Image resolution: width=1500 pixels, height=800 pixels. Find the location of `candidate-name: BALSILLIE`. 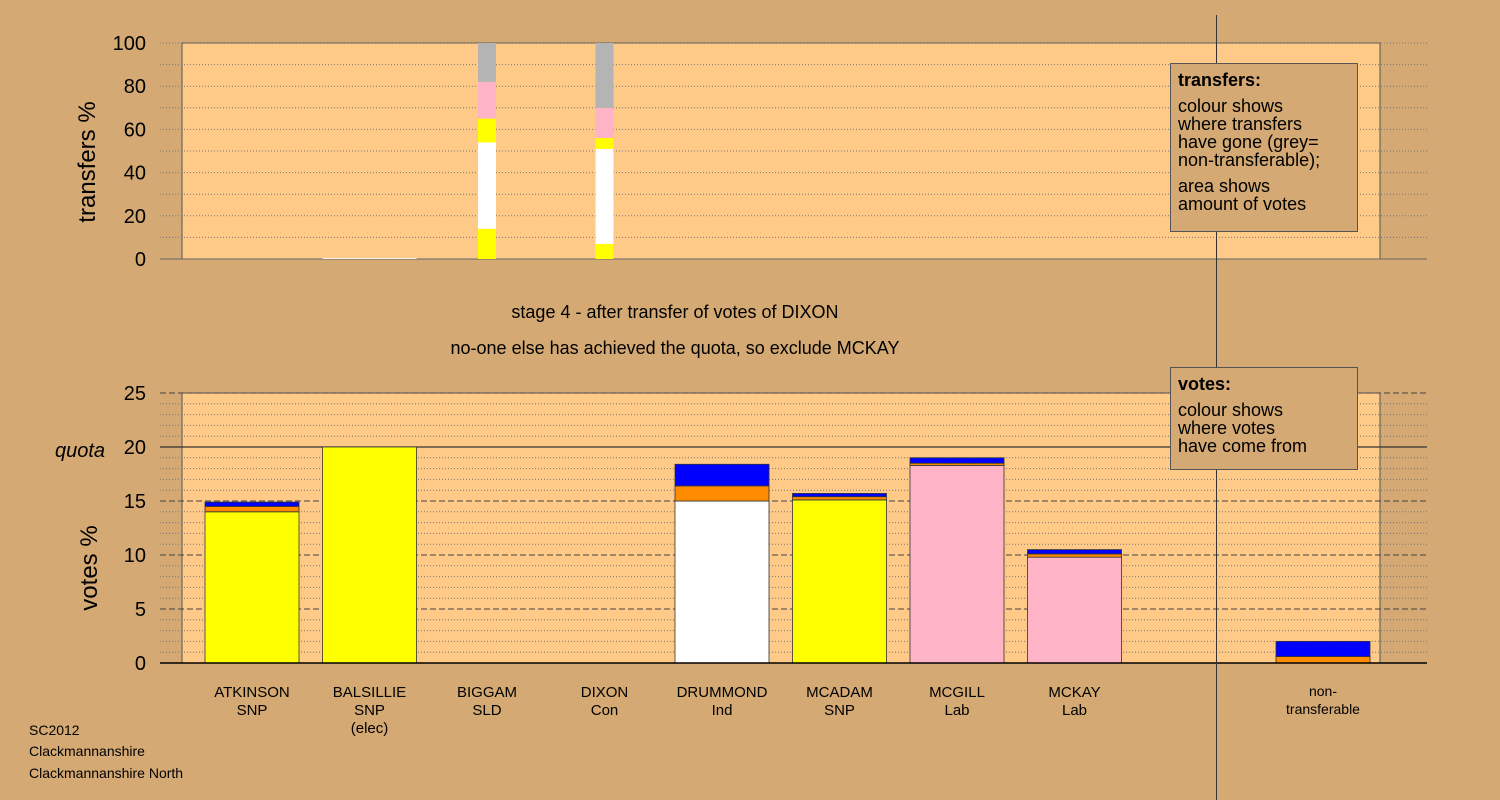

candidate-name: BALSILLIE is located at coordinates (369, 692).